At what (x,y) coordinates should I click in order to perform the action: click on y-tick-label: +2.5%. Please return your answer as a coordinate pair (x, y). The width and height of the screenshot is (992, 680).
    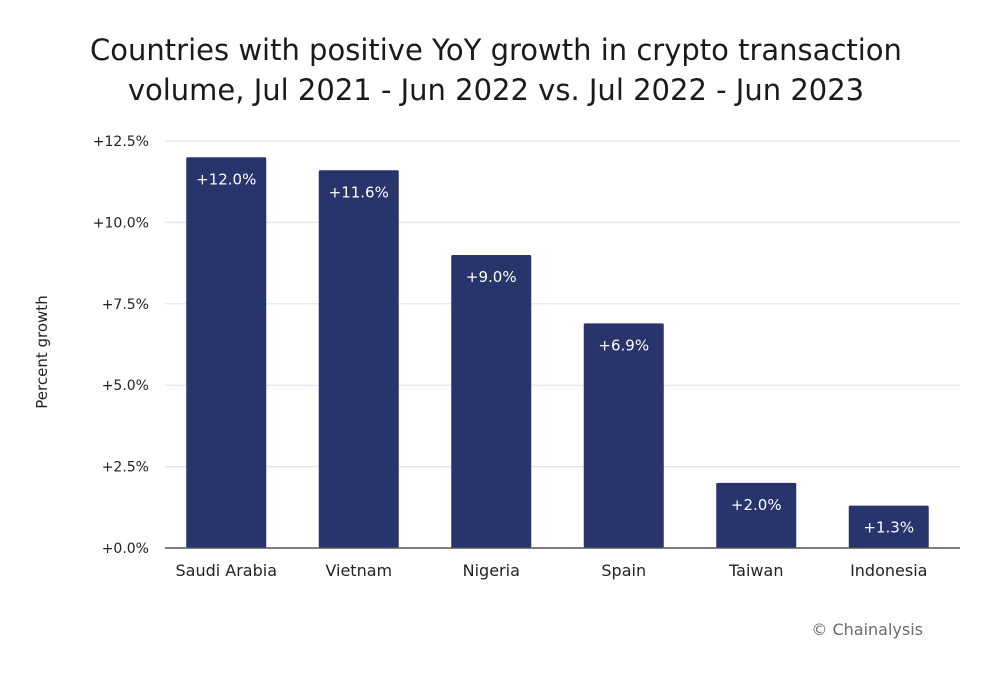
    Looking at the image, I should click on (125, 468).